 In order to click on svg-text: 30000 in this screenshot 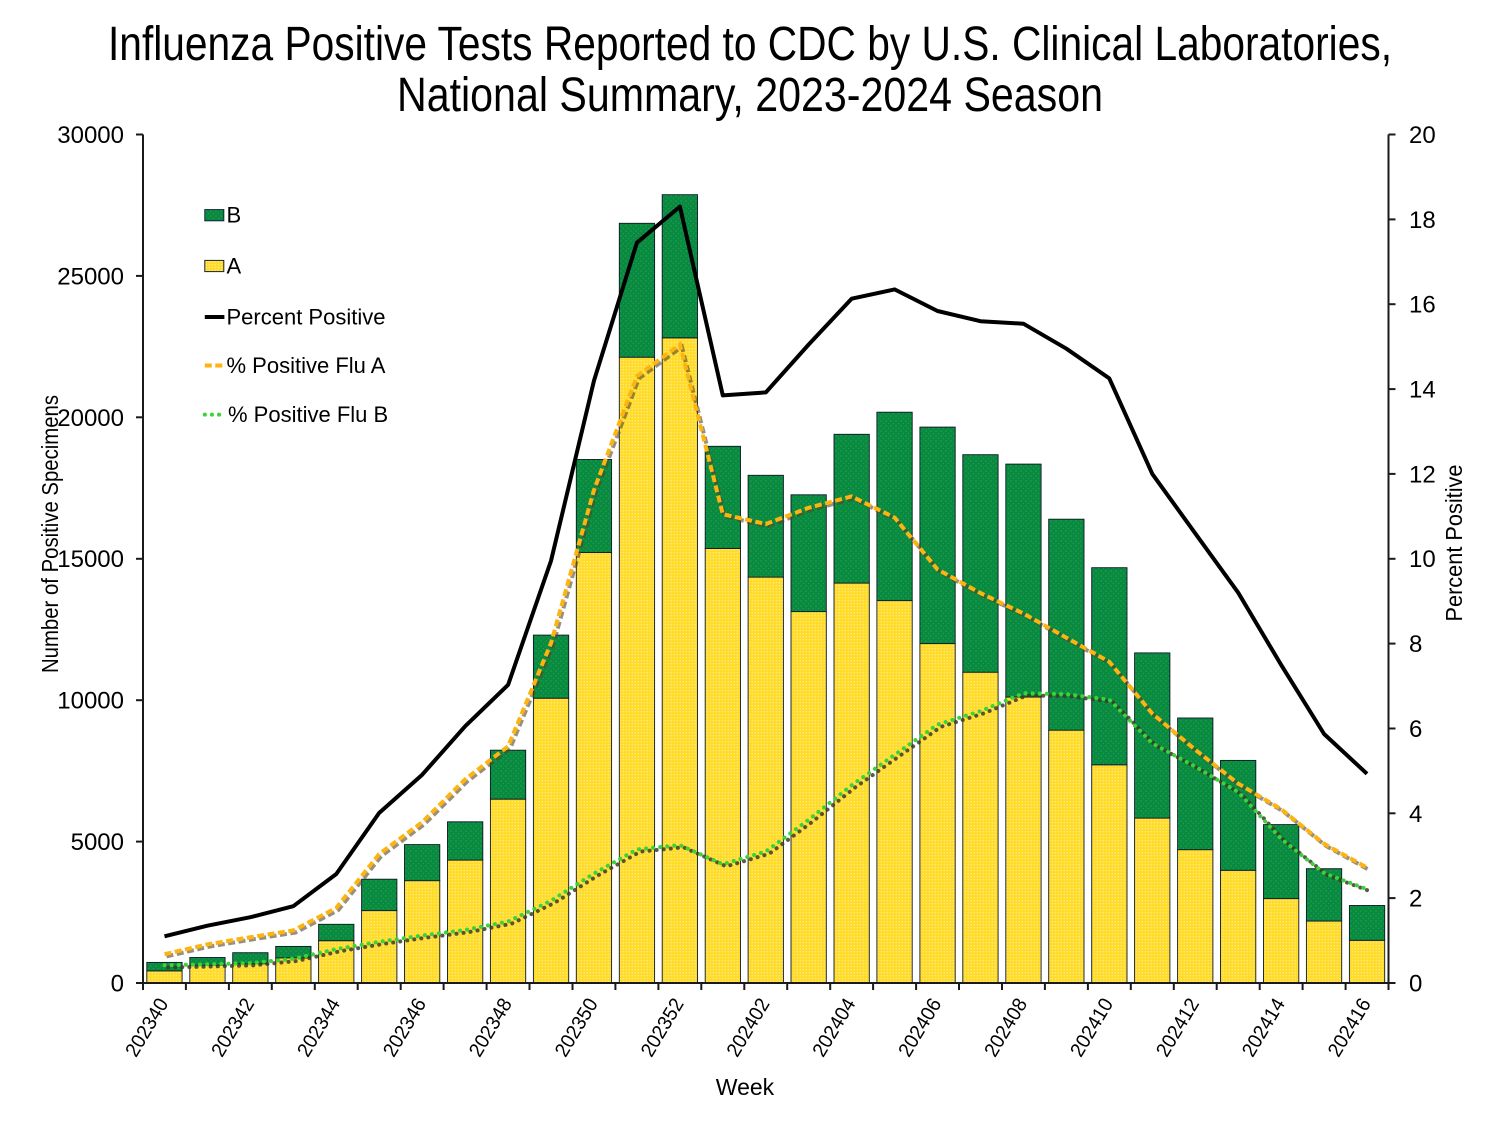, I will do `click(90, 135)`.